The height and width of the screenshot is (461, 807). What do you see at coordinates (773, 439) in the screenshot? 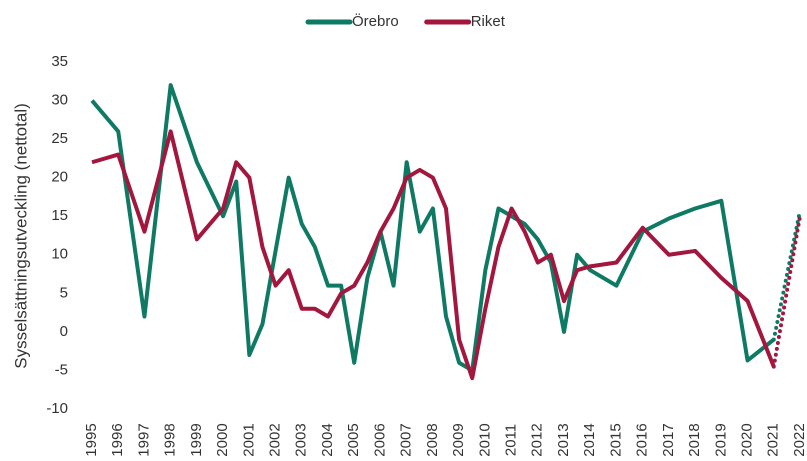
I see `x-tick-label: 2021` at bounding box center [773, 439].